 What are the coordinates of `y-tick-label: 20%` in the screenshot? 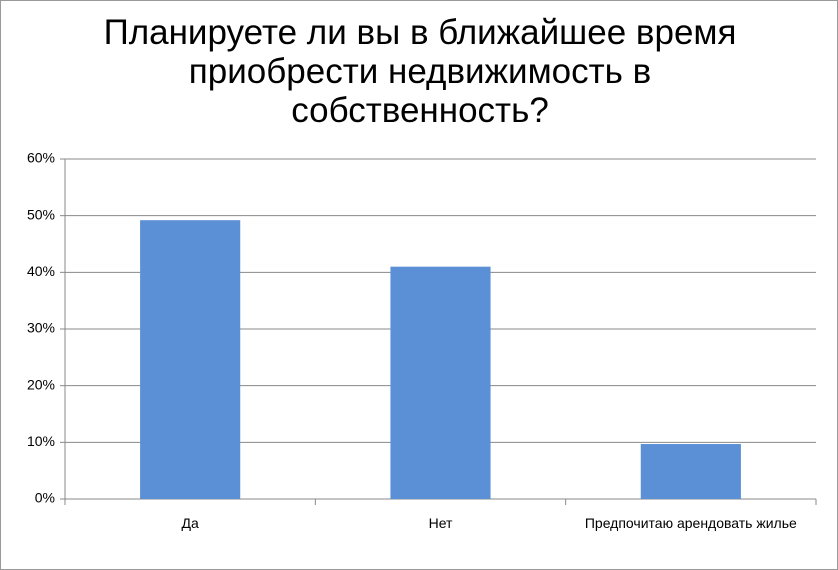 It's located at (41, 384).